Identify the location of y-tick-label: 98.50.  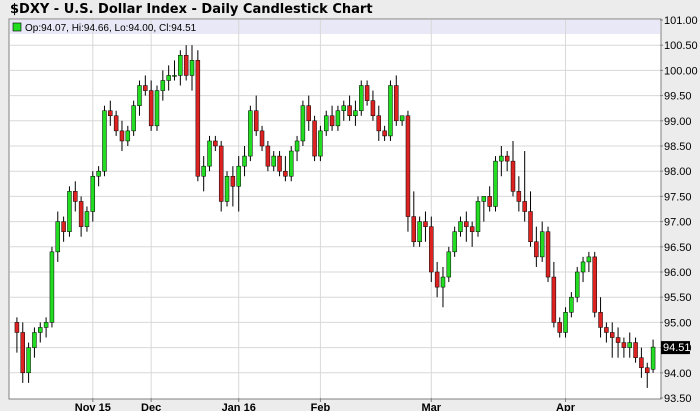
(678, 147).